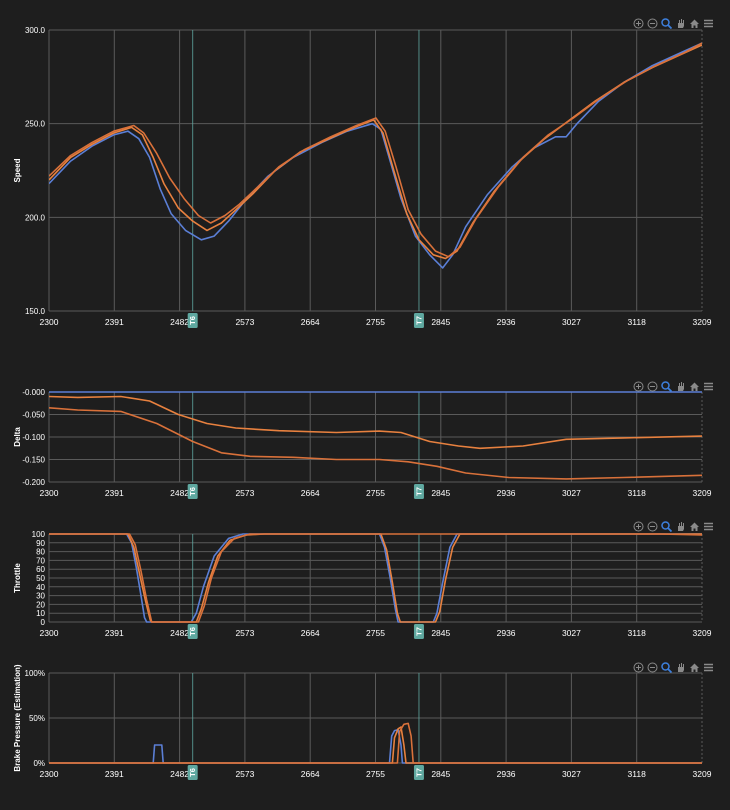  I want to click on y-tick-label: -0.100, so click(33, 437).